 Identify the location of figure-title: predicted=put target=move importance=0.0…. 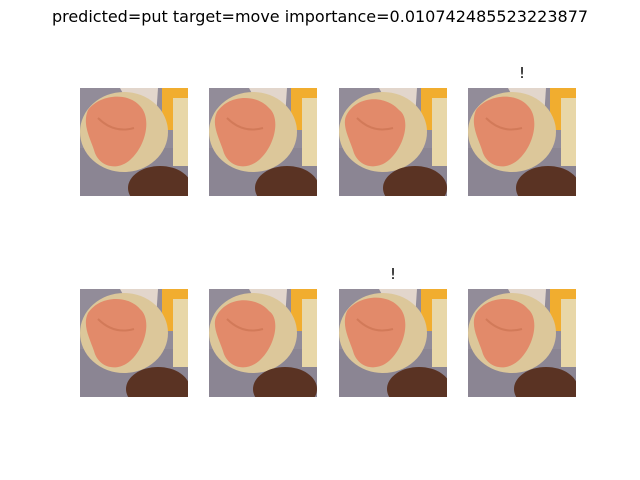
(320, 16).